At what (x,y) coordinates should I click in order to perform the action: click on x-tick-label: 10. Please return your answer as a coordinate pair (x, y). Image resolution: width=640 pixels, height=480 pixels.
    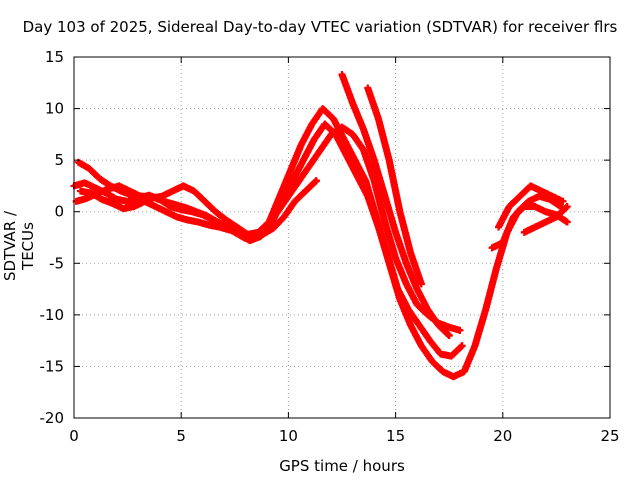
    Looking at the image, I should click on (288, 436).